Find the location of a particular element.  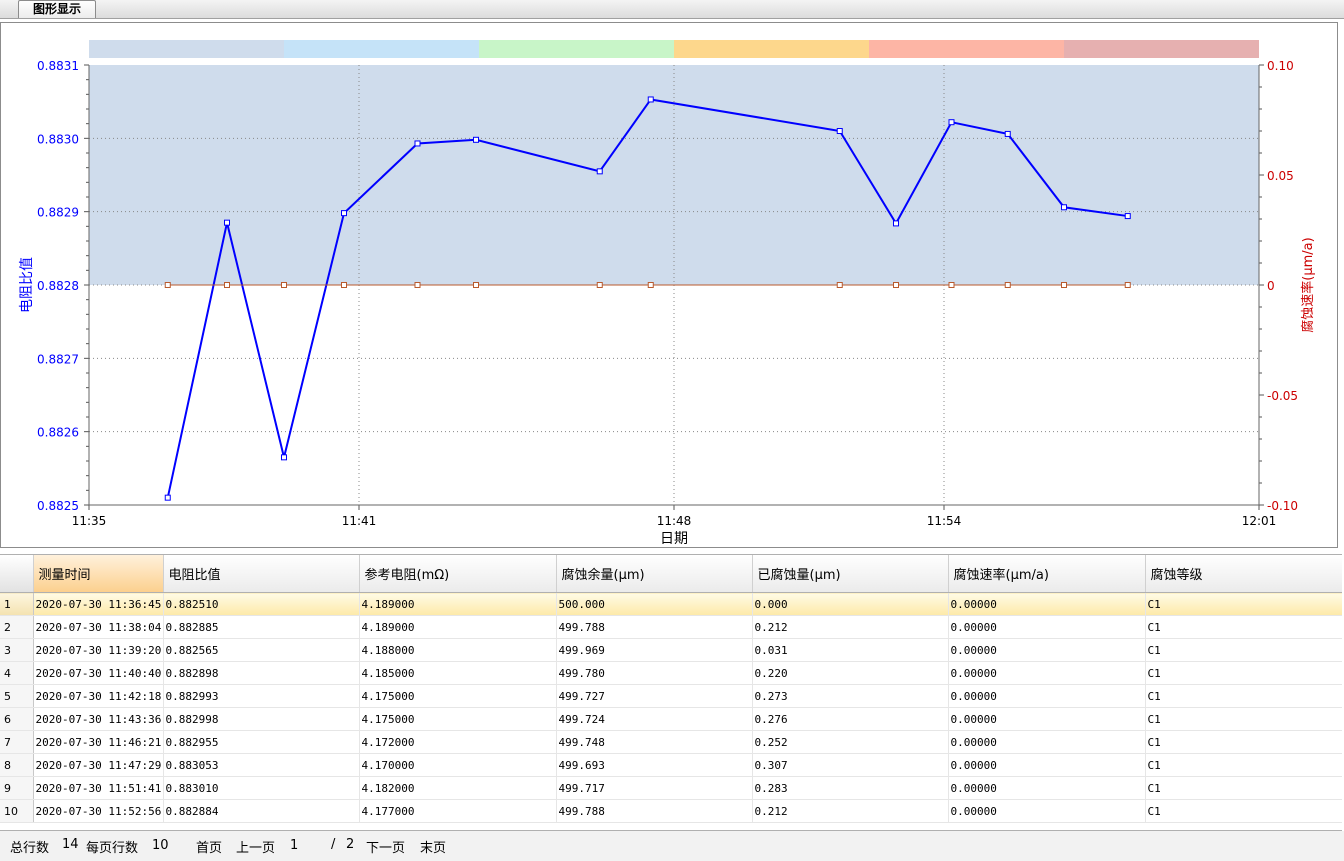

table-cell: 500.000 is located at coordinates (654, 604).